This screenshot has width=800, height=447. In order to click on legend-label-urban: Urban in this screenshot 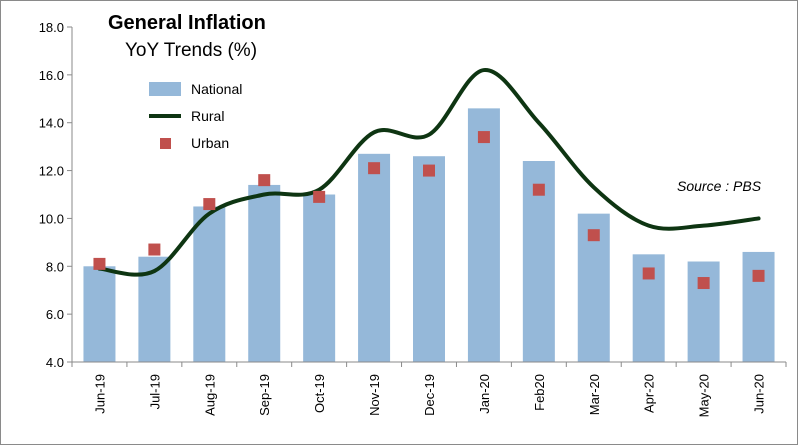, I will do `click(210, 143)`.